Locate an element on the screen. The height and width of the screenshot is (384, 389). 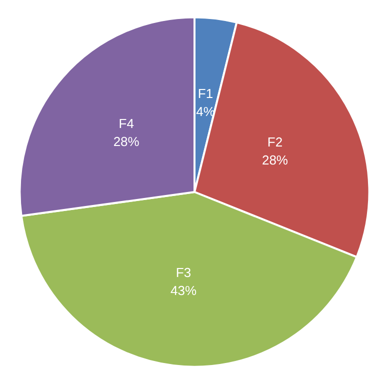
data-label: 43% is located at coordinates (183, 290).